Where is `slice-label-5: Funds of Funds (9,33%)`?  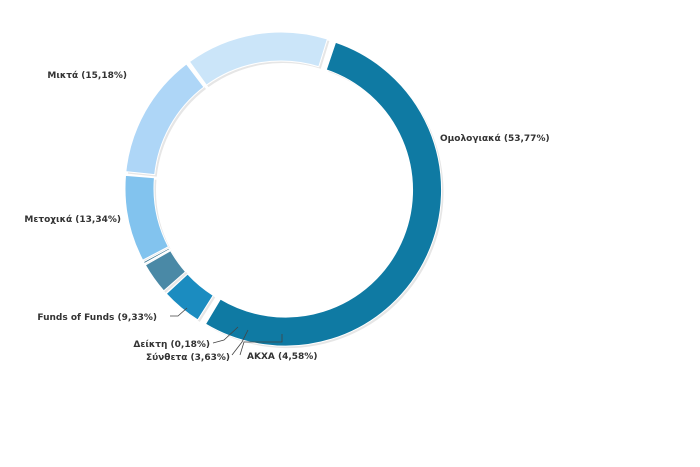
slice-label-5: Funds of Funds (9,33%) is located at coordinates (97, 318).